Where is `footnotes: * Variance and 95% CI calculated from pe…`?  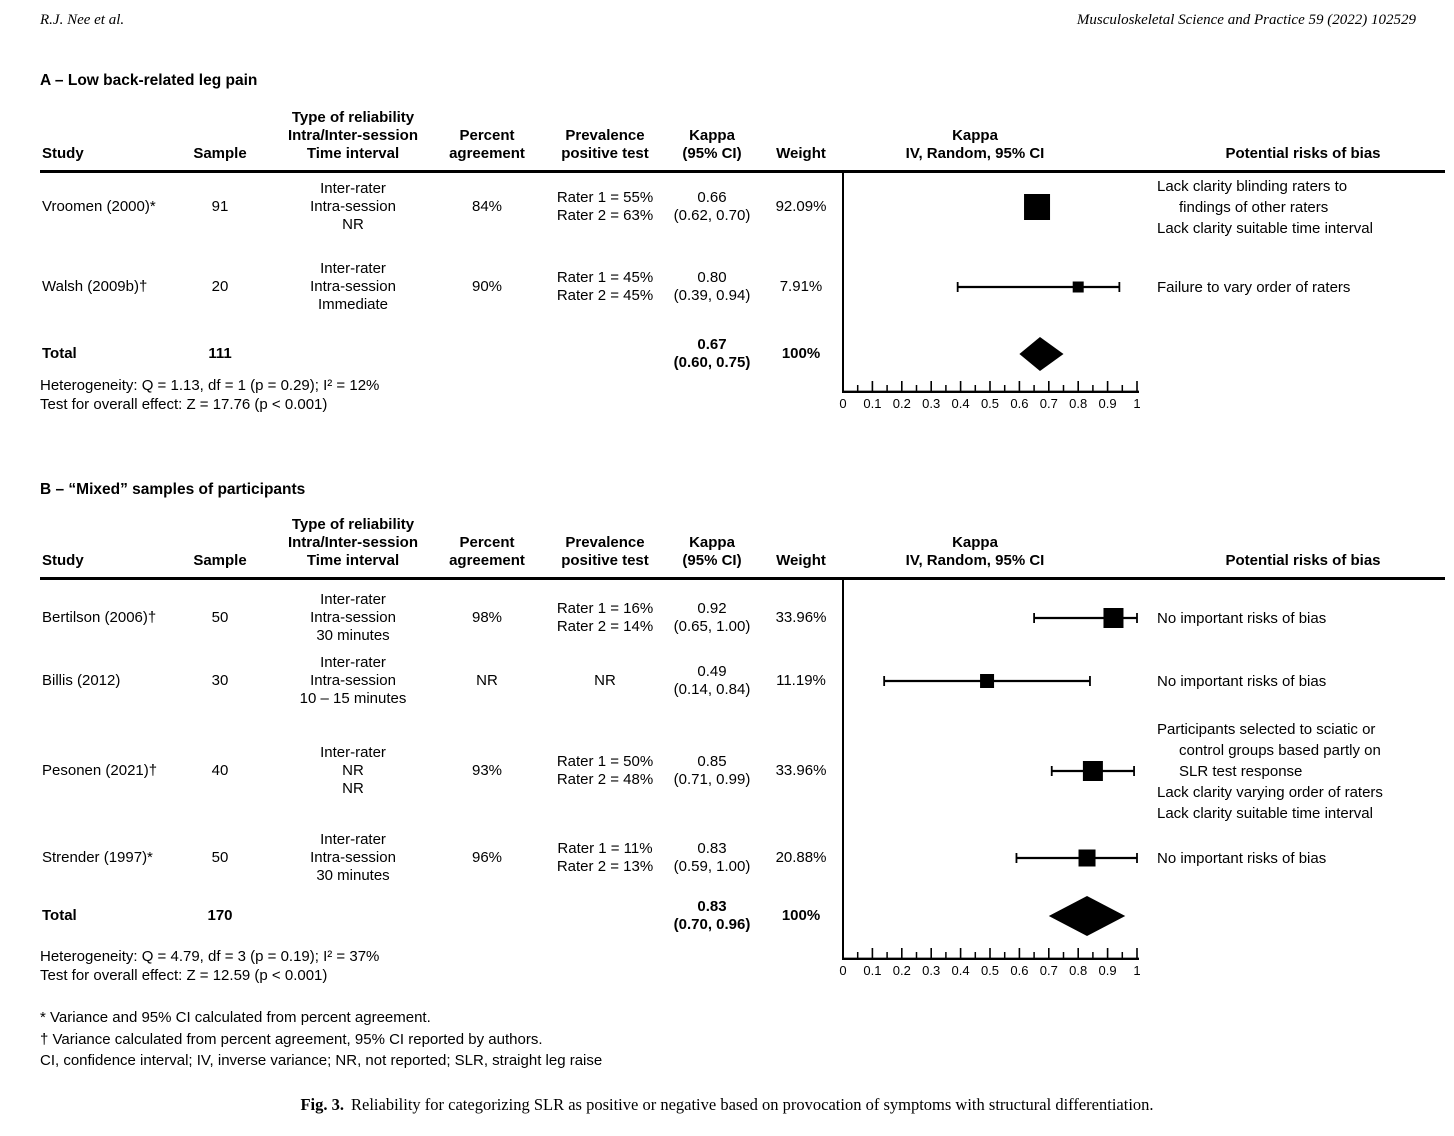
footnotes: * Variance and 95% CI calculated from pe… is located at coordinates (321, 1039).